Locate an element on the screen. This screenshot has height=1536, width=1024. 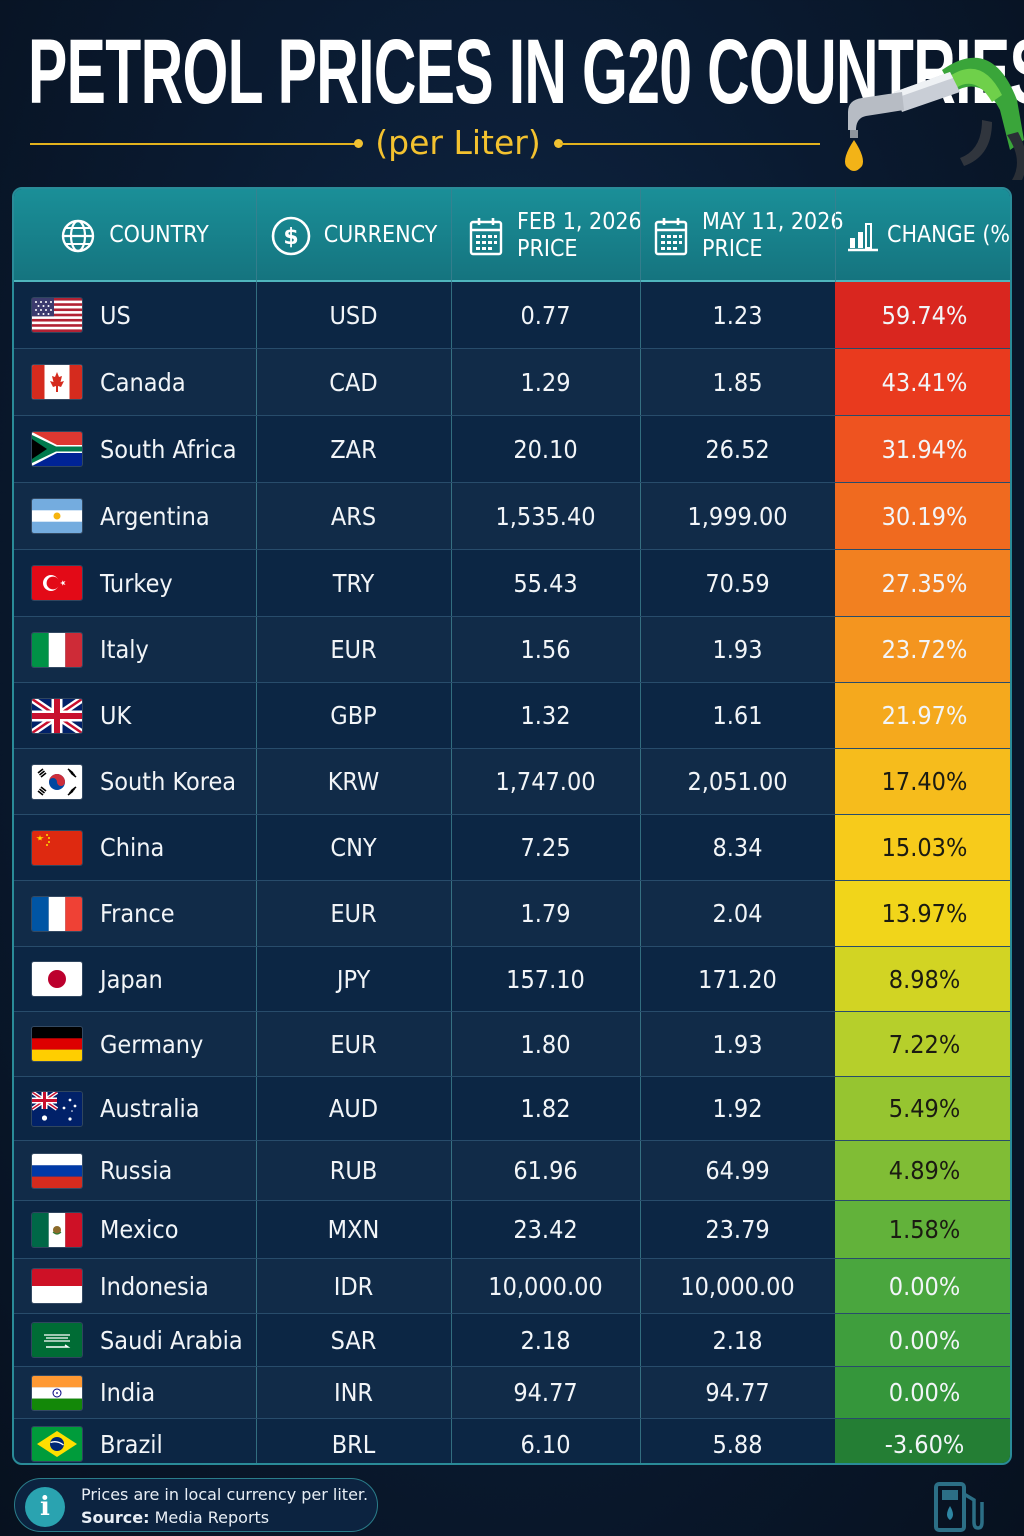
may-price-cell: 2.18 is located at coordinates (737, 1340).